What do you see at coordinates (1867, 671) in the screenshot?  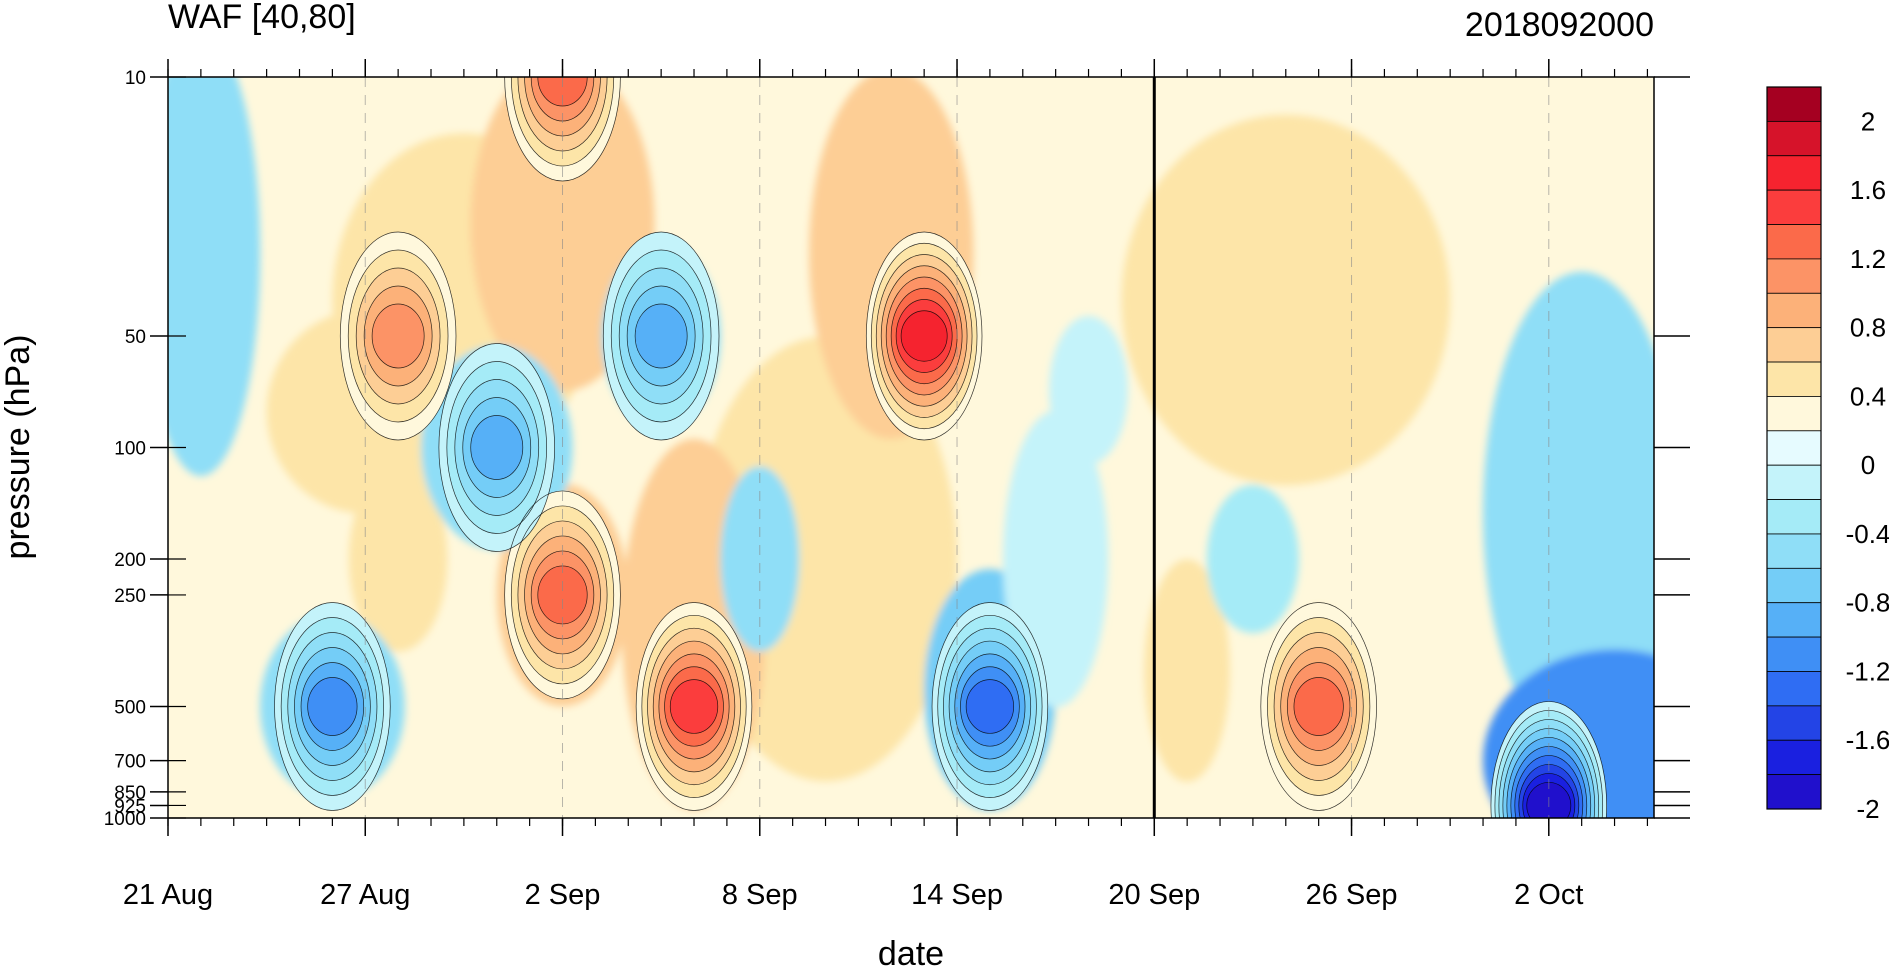 I see `colorbar-label: -1.2` at bounding box center [1867, 671].